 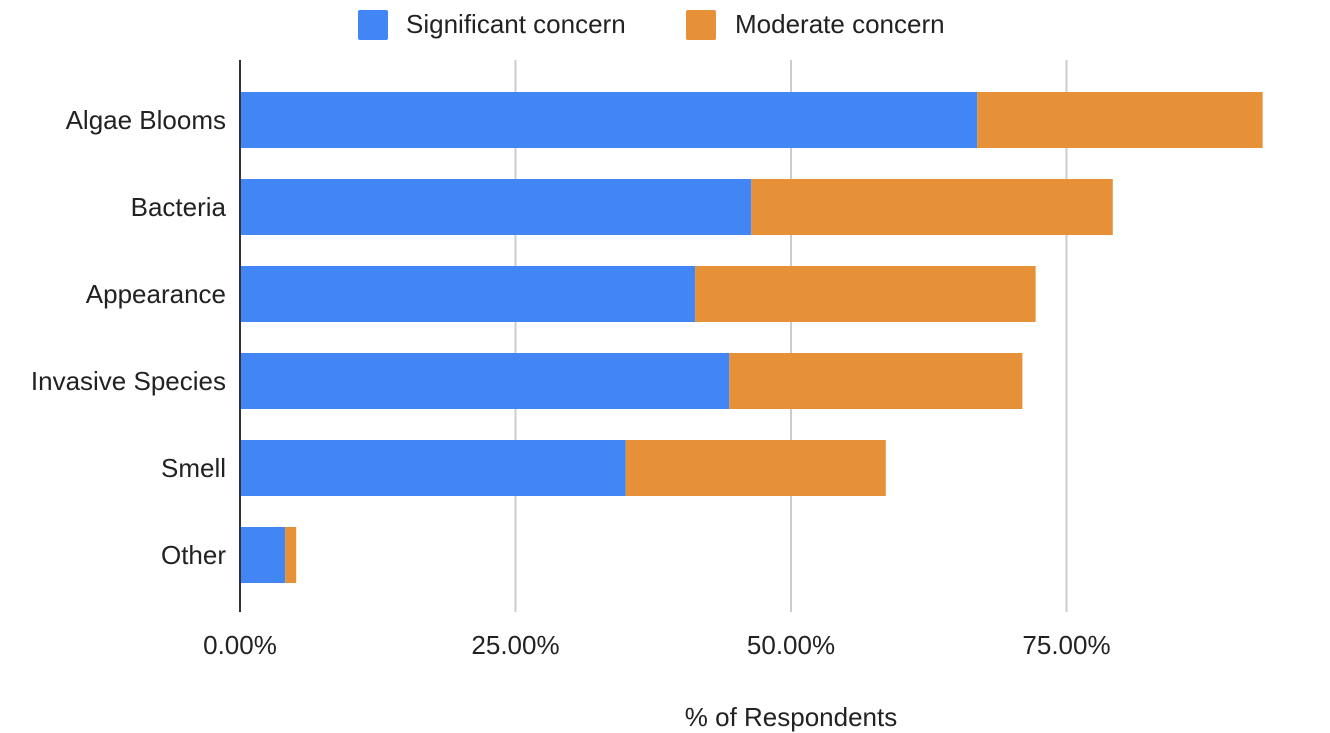 I want to click on bar-significant-bacteria, so click(x=496, y=207).